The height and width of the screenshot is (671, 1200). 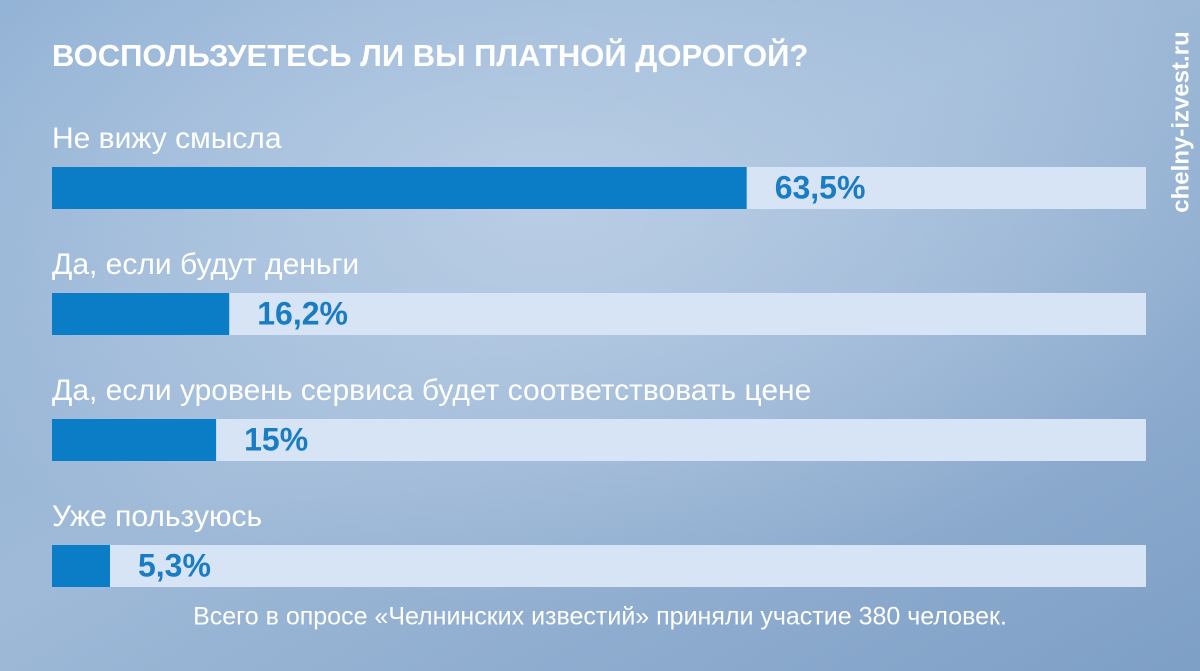 What do you see at coordinates (276, 439) in the screenshot?
I see `value-label: 15%` at bounding box center [276, 439].